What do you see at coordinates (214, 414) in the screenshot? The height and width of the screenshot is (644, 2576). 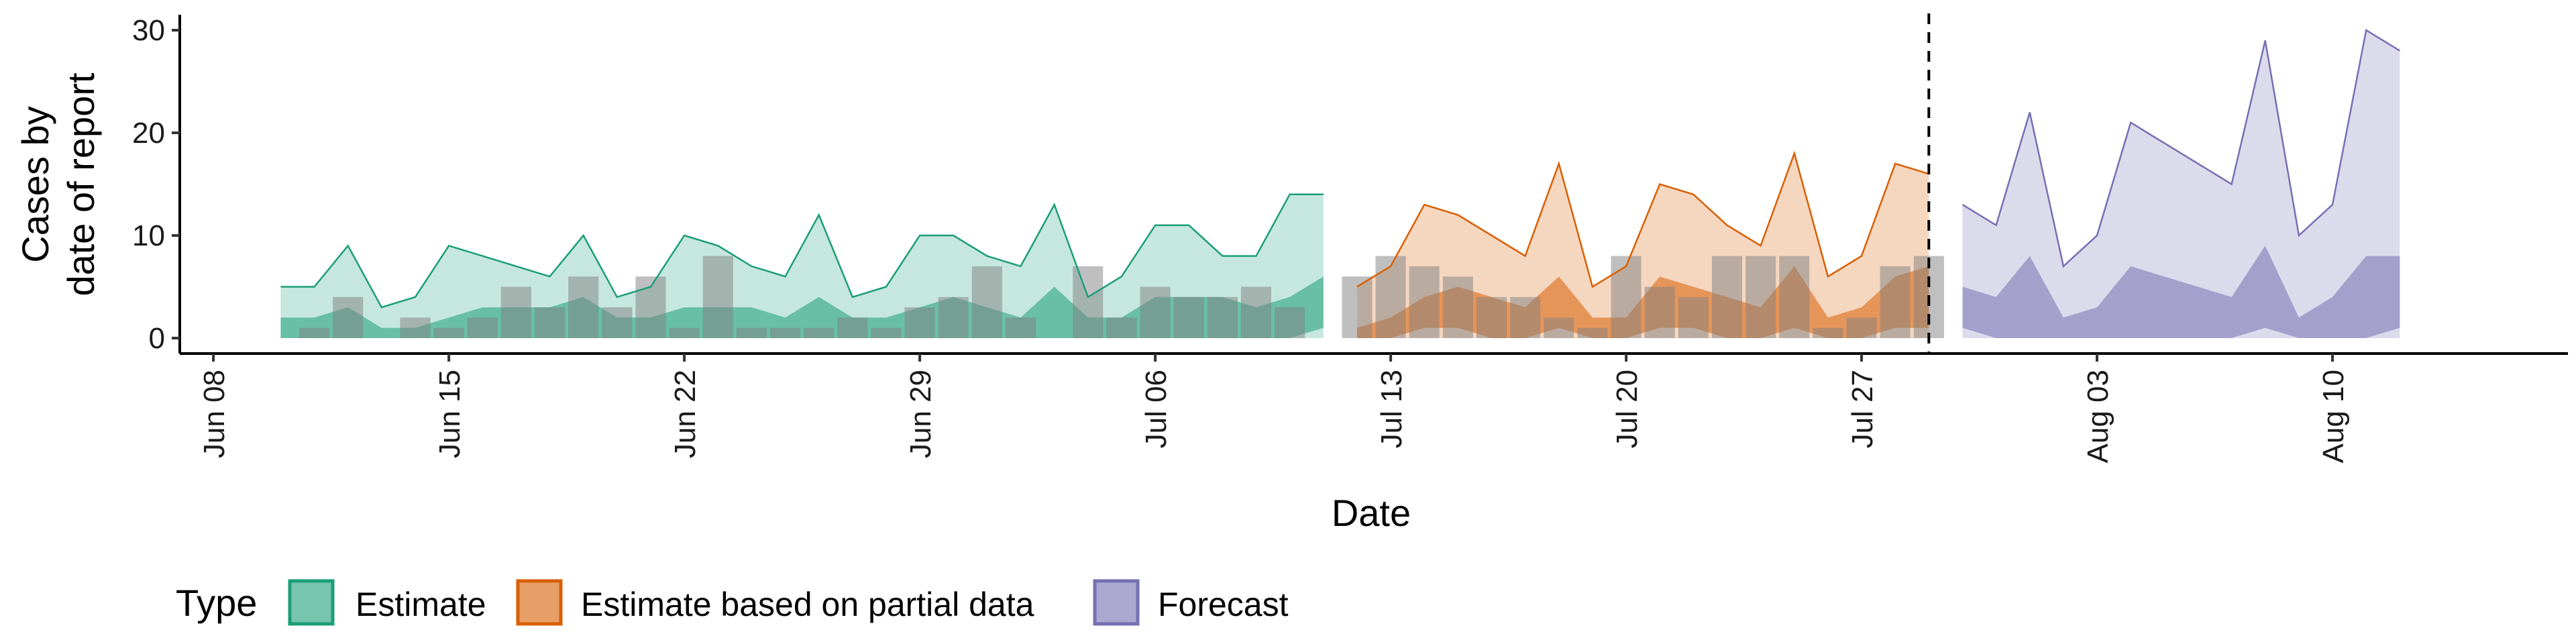 I see `x-tick-label: Jun 08` at bounding box center [214, 414].